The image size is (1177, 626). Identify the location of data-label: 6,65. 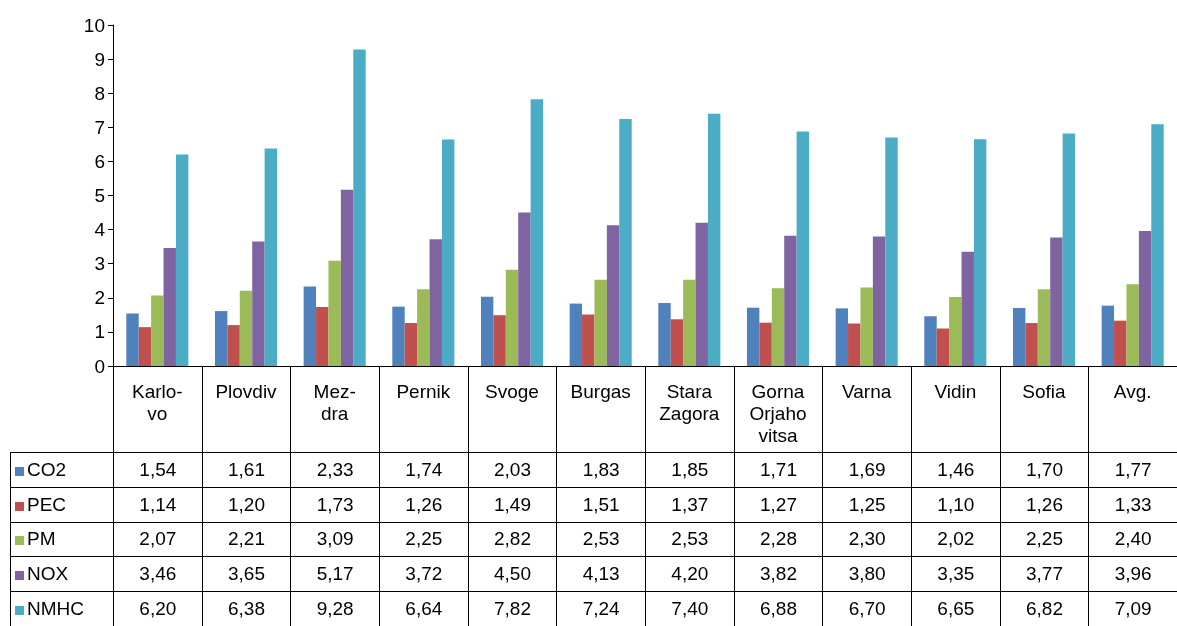
(956, 609).